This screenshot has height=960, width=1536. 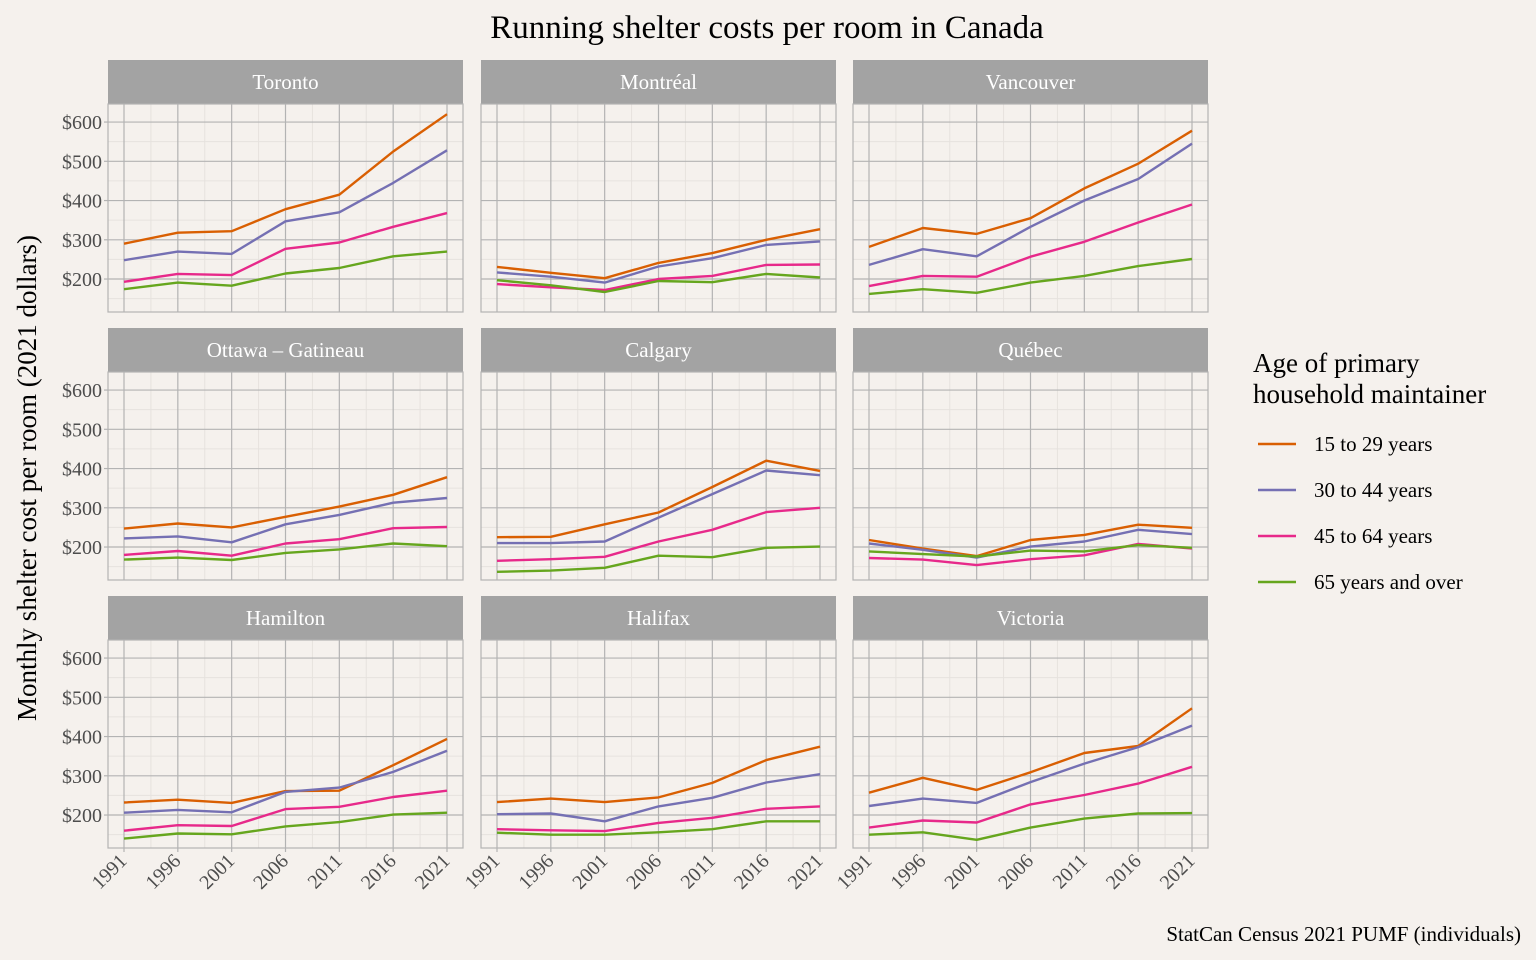 I want to click on legend-entry-45-to-64-years: 45 to 64 years, so click(x=1345, y=536).